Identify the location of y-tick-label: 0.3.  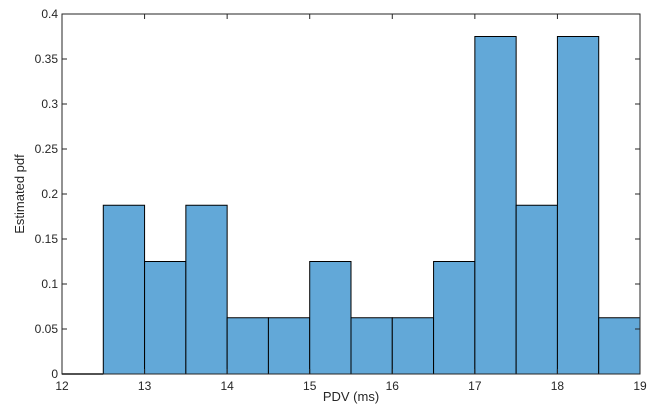
(49, 104).